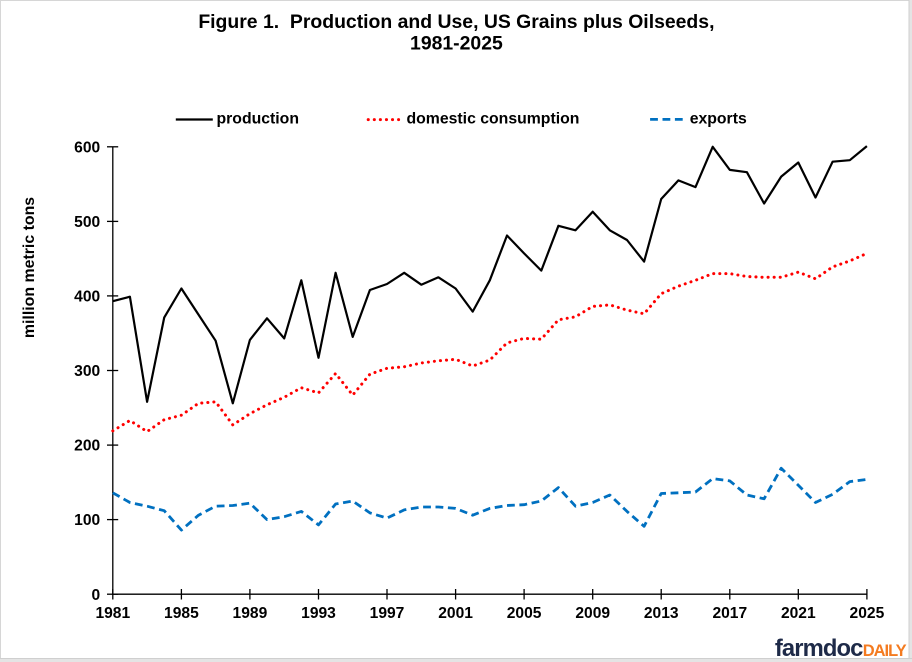  I want to click on svg-text: 2005, so click(524, 613).